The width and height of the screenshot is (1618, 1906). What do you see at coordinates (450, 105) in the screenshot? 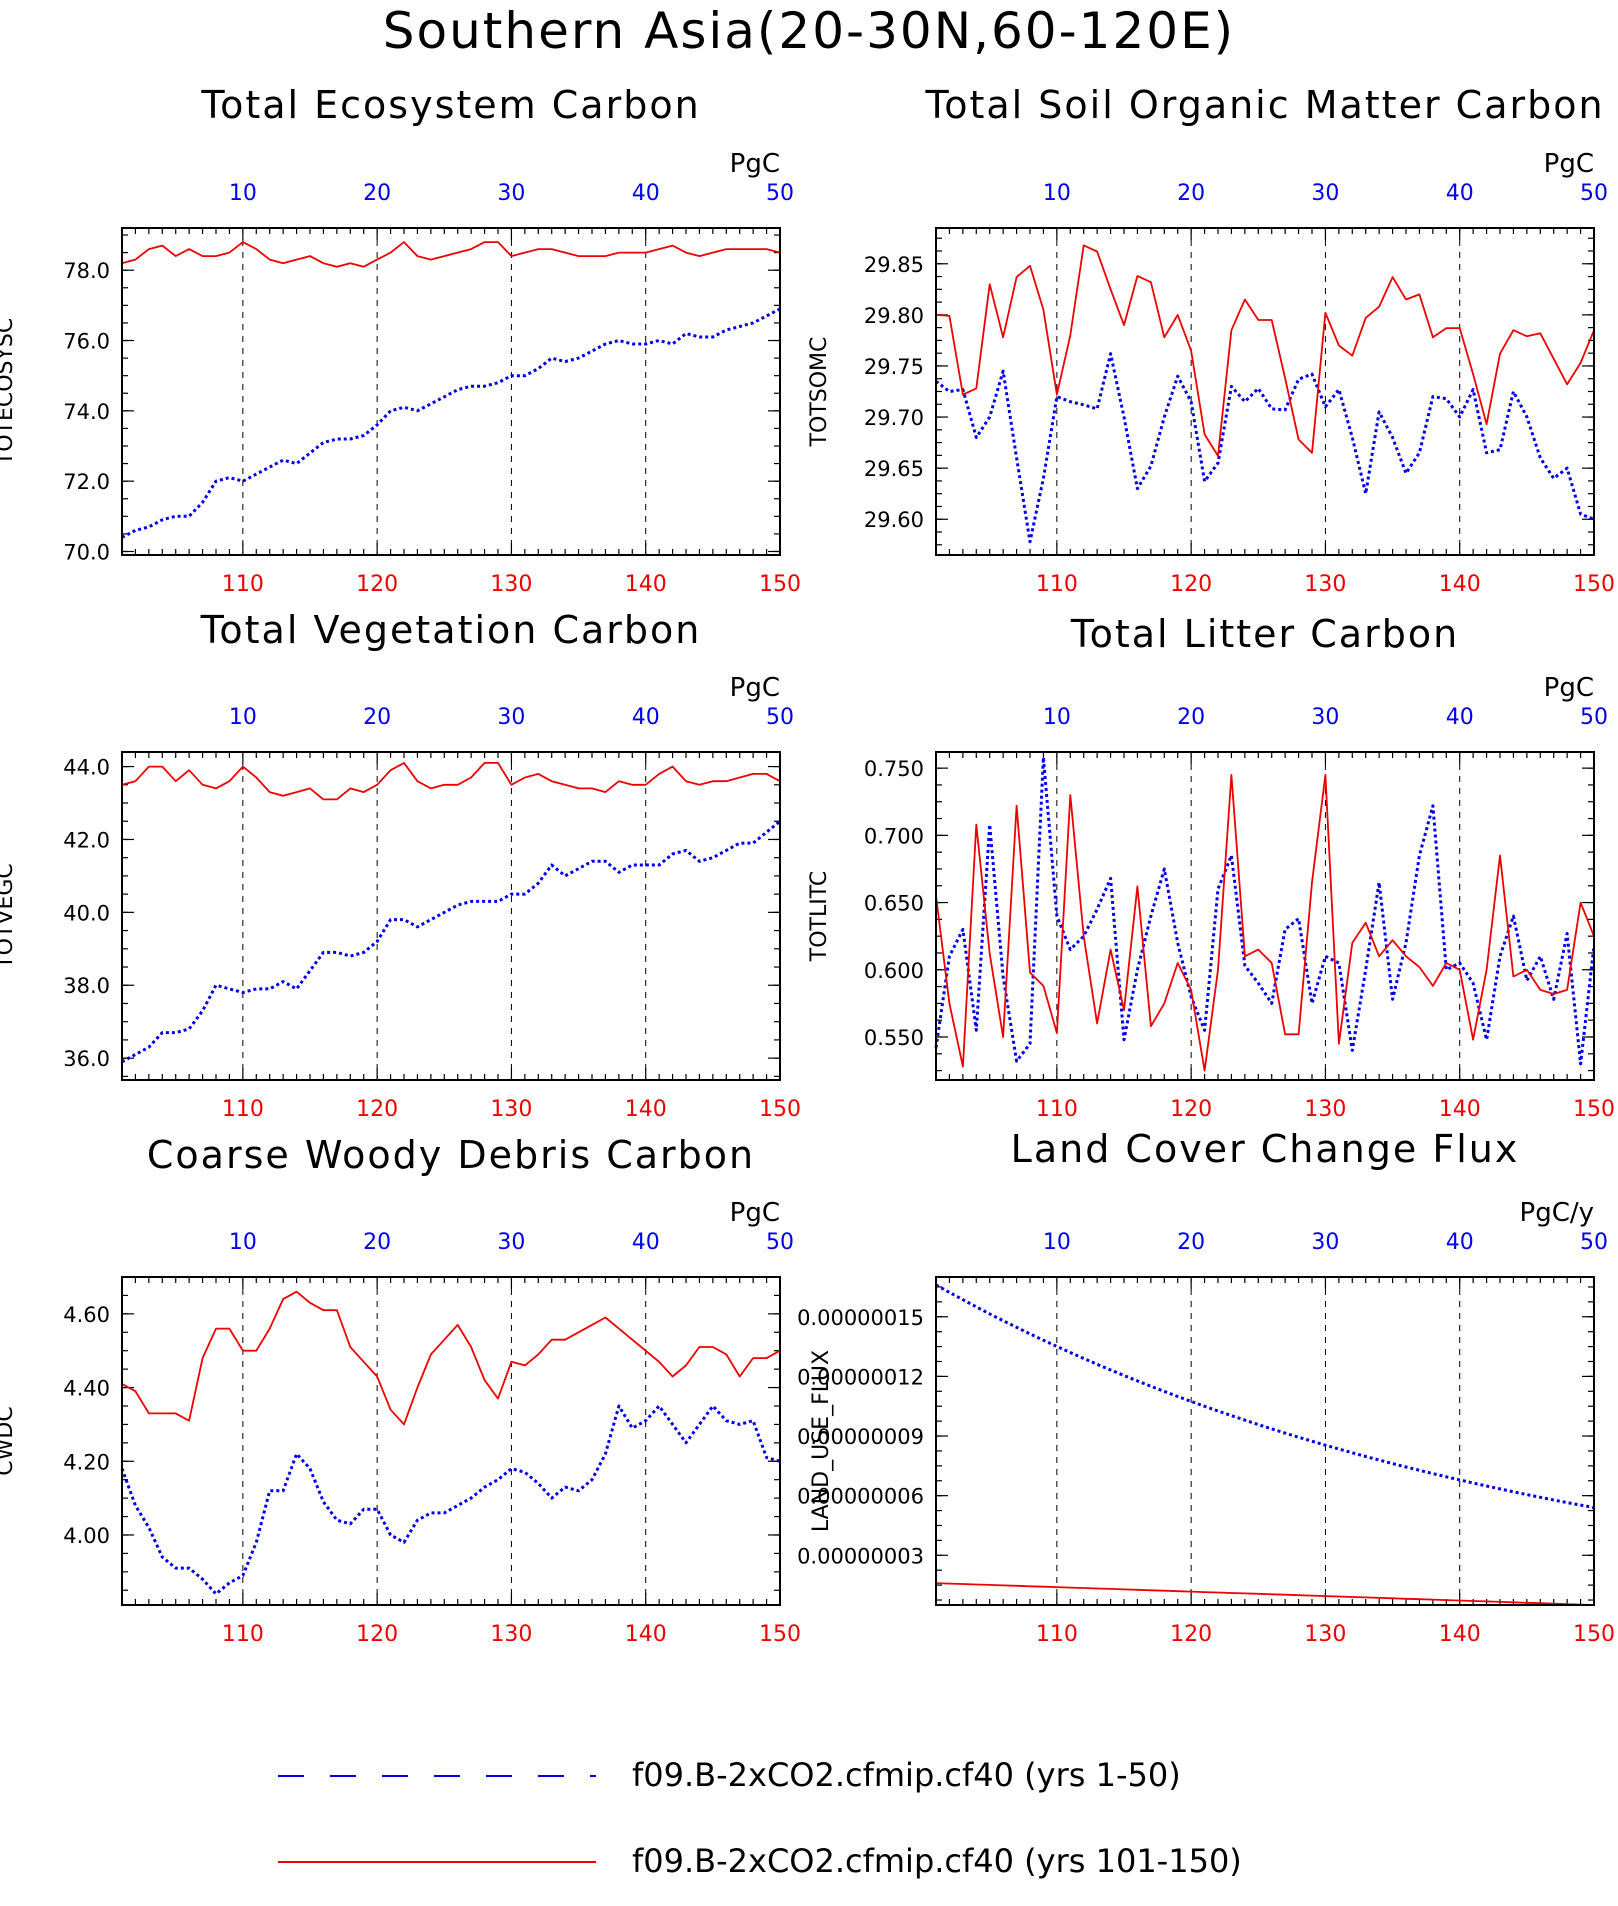
I see `panel-title: Total Ecosystem Carbon` at bounding box center [450, 105].